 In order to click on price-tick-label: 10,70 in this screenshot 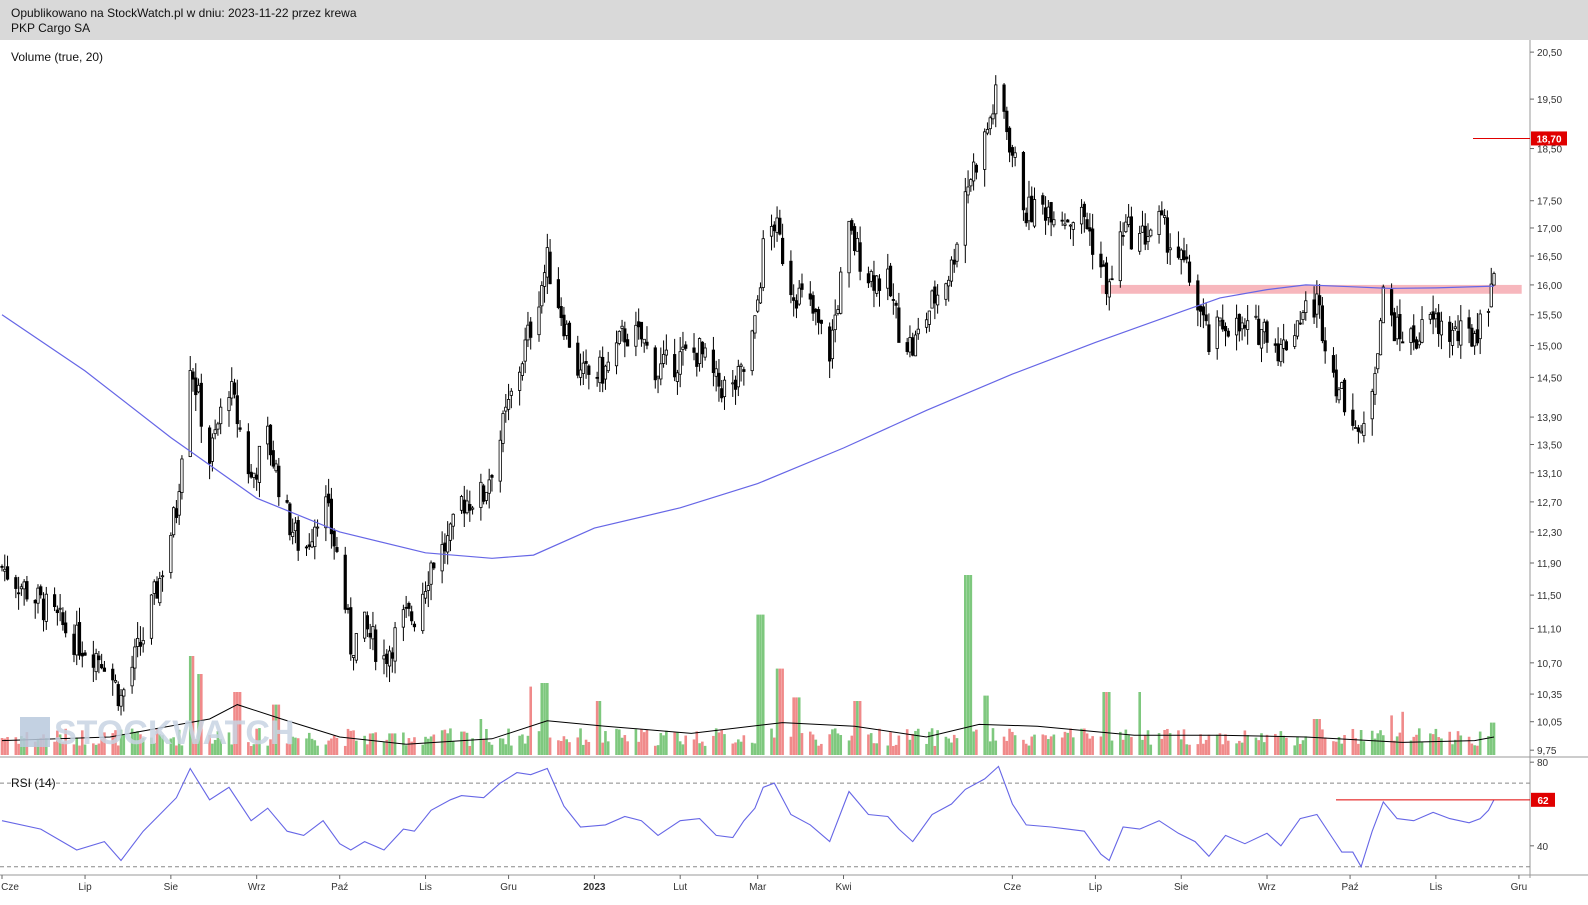, I will do `click(1549, 664)`.